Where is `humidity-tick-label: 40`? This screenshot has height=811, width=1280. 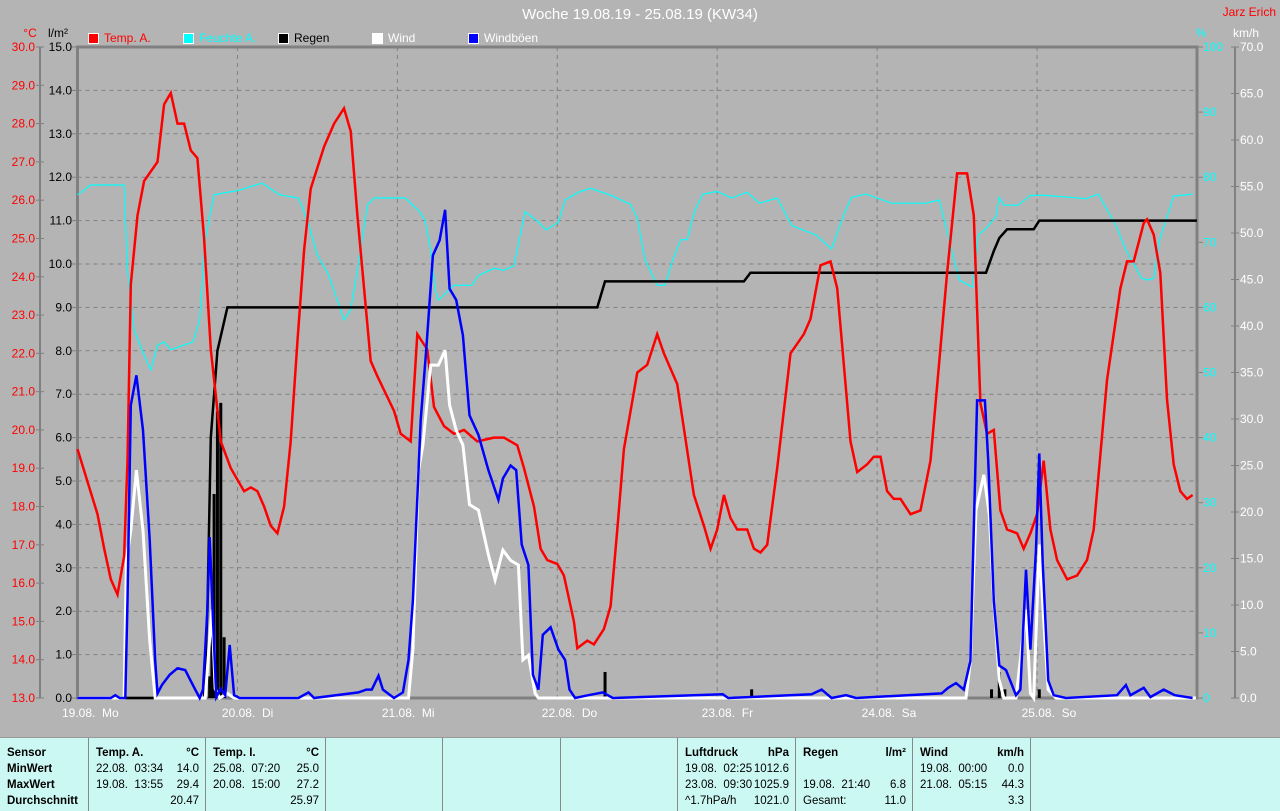 humidity-tick-label: 40 is located at coordinates (1210, 438).